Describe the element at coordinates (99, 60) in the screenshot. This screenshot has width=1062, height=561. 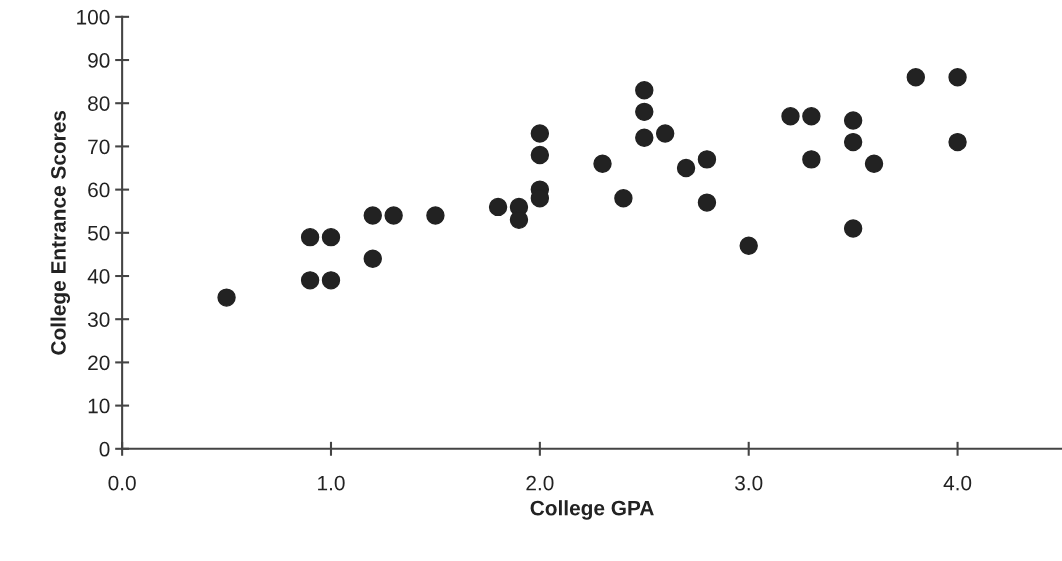
I see `y-tick-label: 90` at that location.